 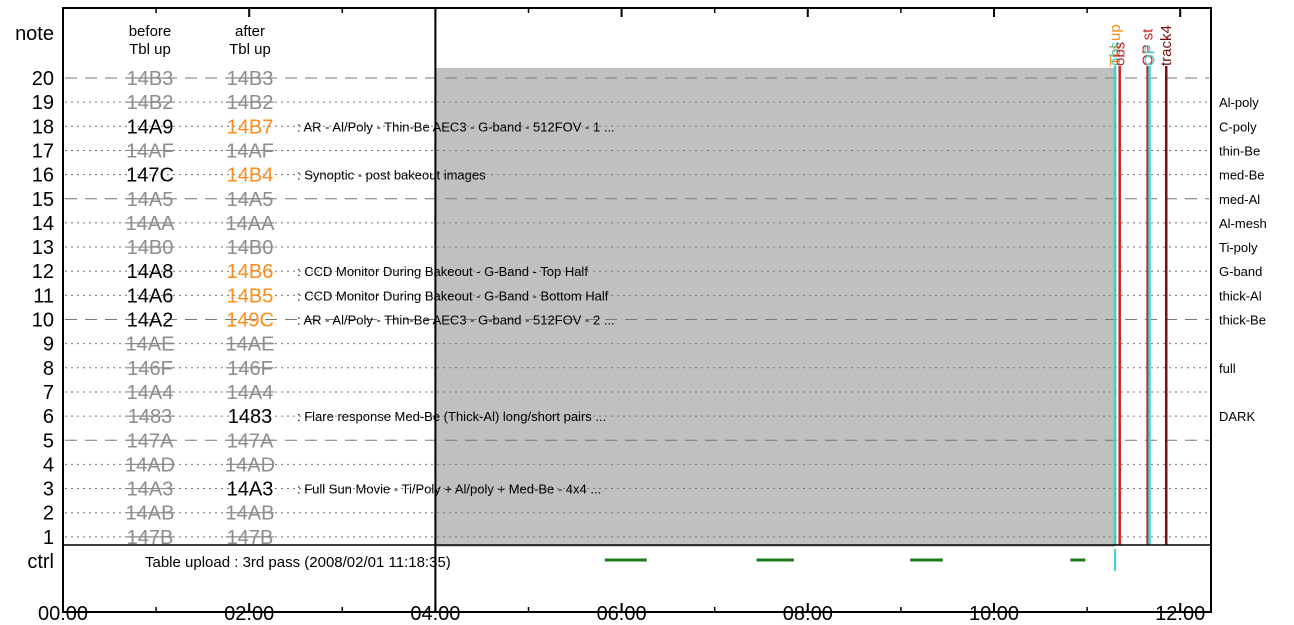 What do you see at coordinates (250, 369) in the screenshot?
I see `after-code-8: 146F` at bounding box center [250, 369].